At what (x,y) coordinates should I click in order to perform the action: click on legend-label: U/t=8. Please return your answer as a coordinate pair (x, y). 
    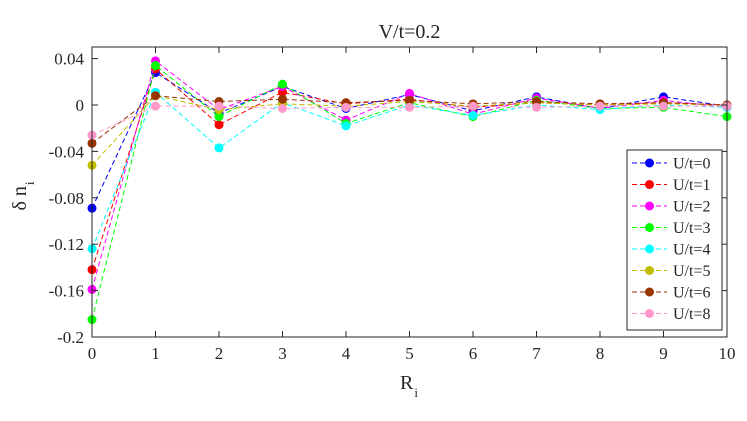
    Looking at the image, I should click on (691, 314).